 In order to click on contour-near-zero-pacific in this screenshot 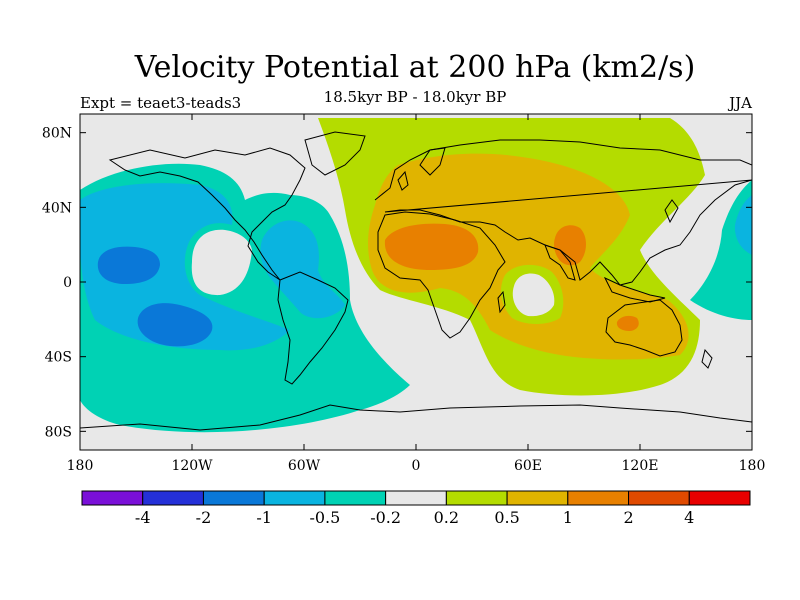, I will do `click(221, 262)`.